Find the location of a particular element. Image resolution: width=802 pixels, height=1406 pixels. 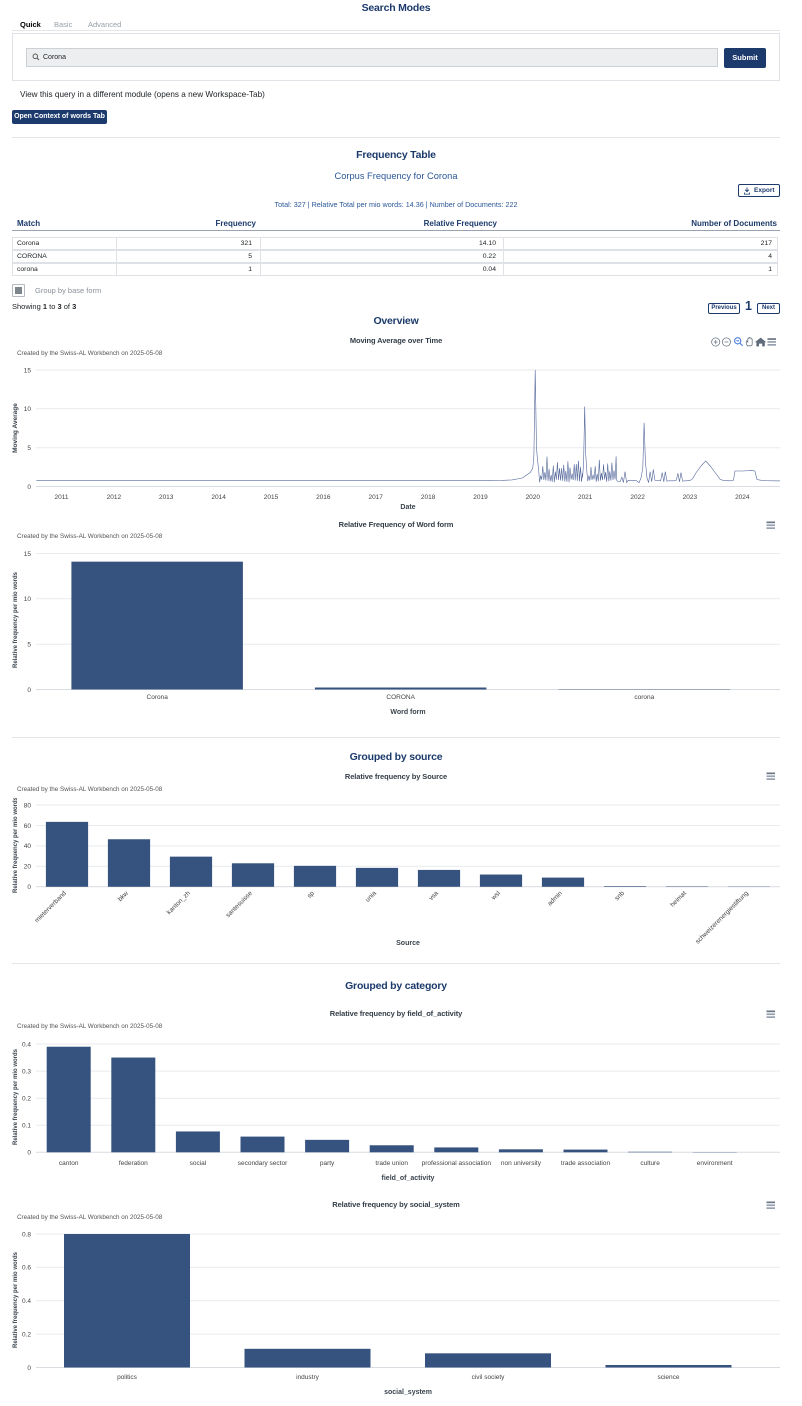

svg-text: federation is located at coordinates (133, 1163).